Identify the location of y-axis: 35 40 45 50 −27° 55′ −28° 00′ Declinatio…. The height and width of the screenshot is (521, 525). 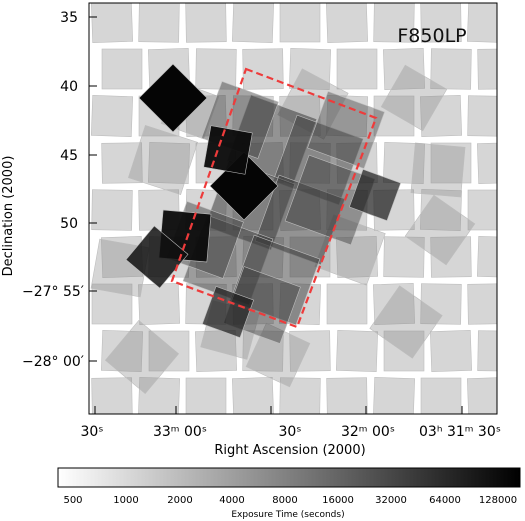
(49, 190).